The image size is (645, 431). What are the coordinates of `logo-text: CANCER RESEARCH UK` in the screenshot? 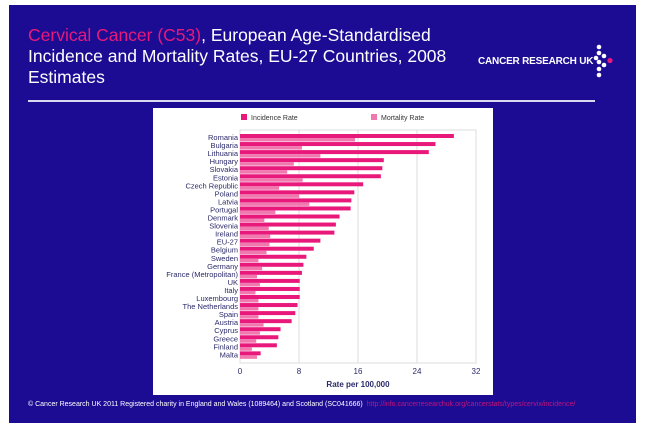 It's located at (536, 61).